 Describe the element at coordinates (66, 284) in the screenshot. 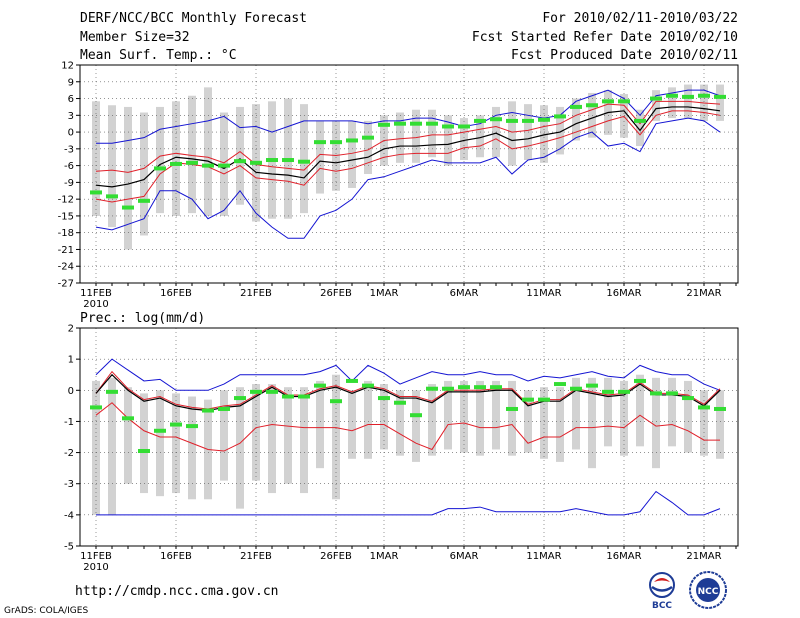

I see `y-tick-label: -27` at that location.